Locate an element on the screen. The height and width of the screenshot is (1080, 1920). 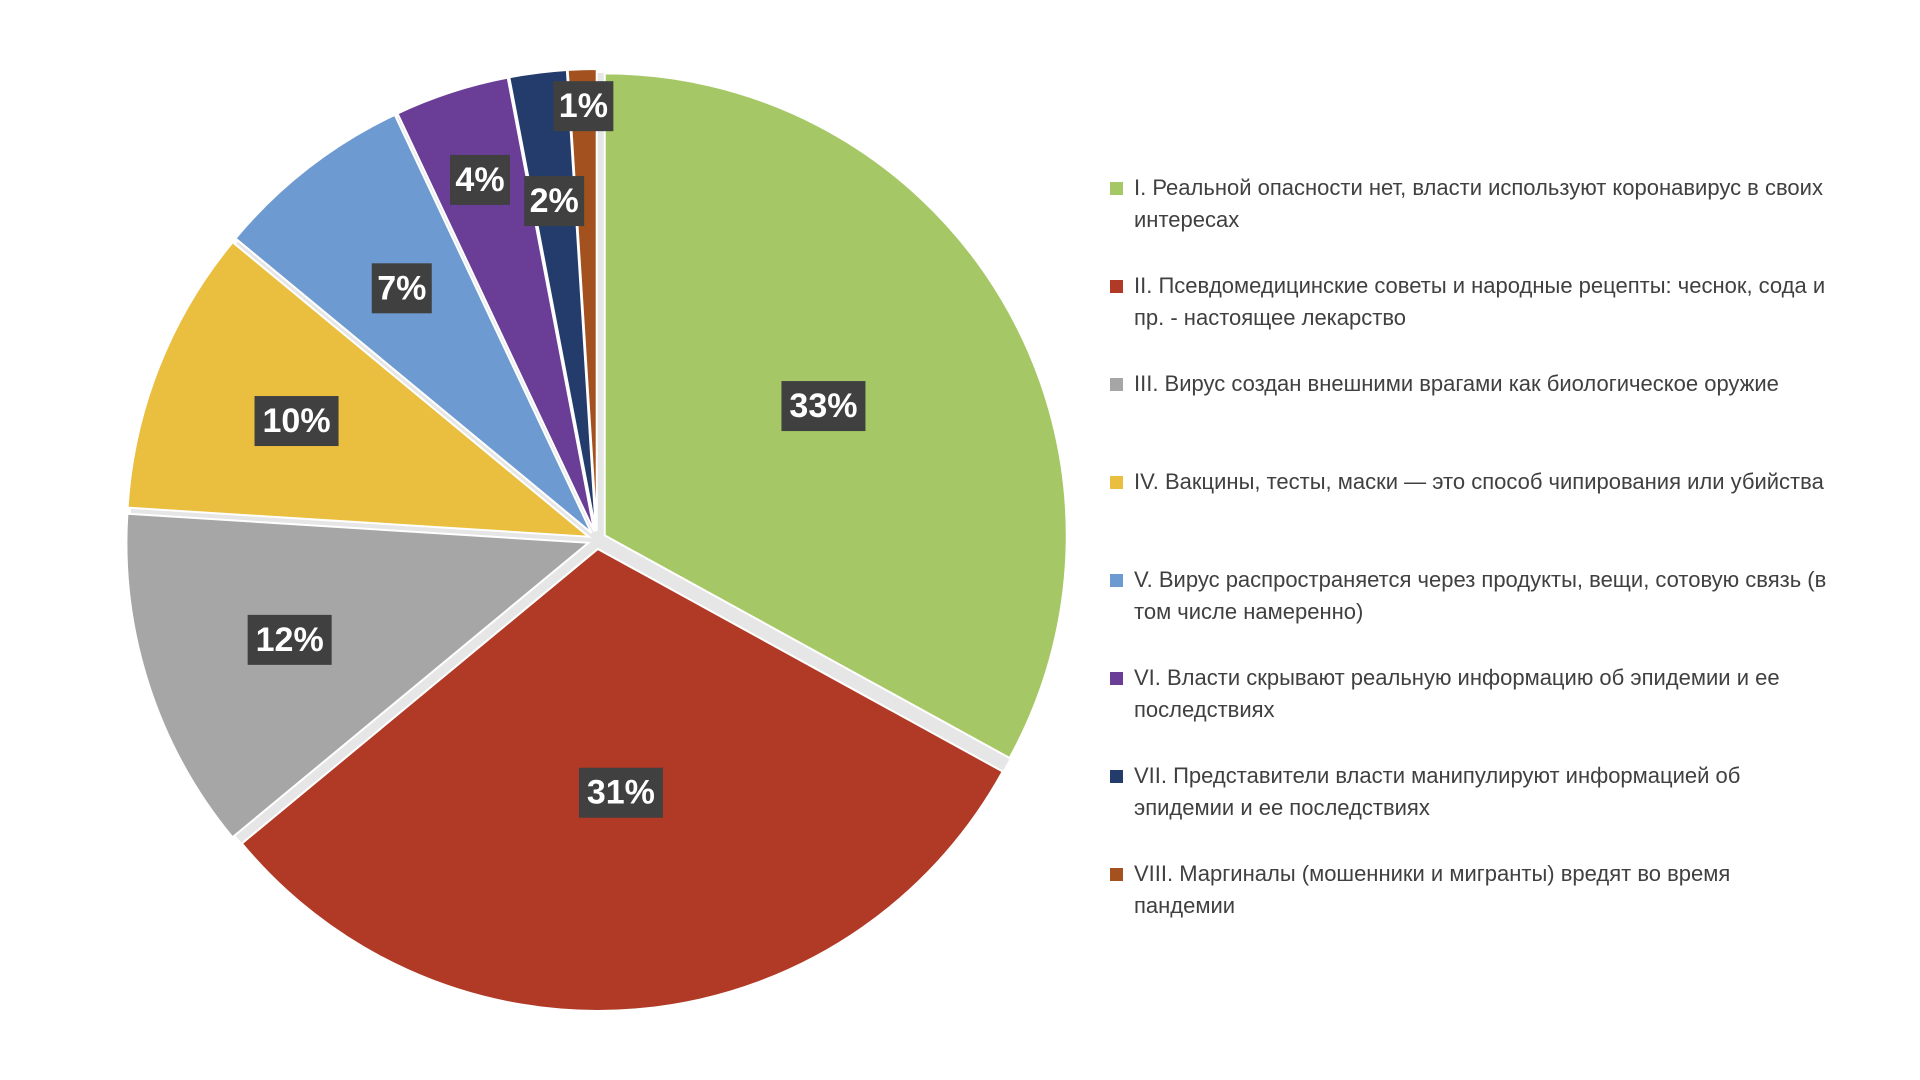
data-label-7: 2% is located at coordinates (554, 201).